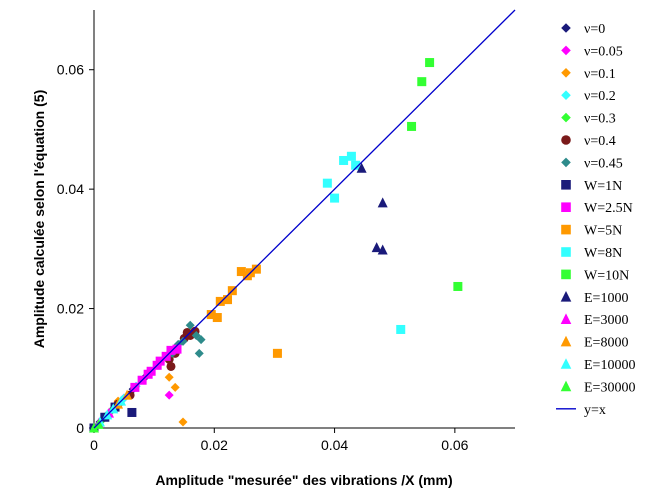 This screenshot has height=497, width=661. Describe the element at coordinates (603, 253) in the screenshot. I see `legend-label: W=8N` at that location.